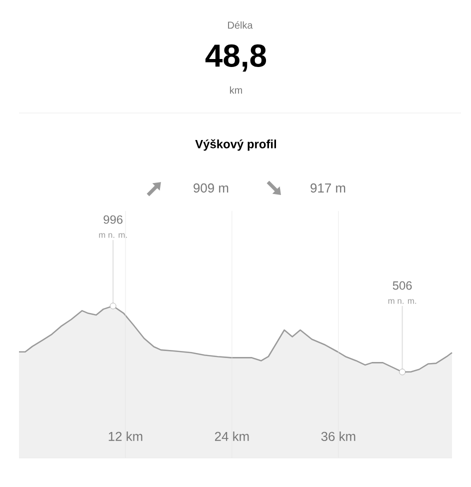 This screenshot has width=471, height=487. I want to click on text: km, so click(236, 90).